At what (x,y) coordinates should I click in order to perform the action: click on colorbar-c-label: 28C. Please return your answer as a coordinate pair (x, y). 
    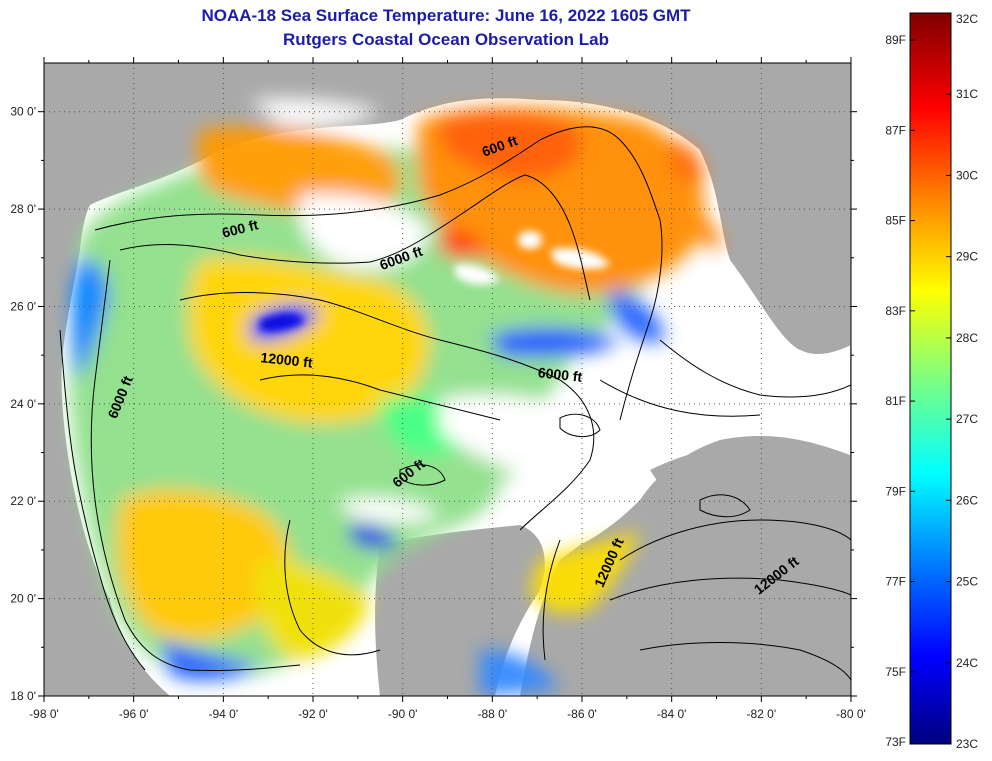
    Looking at the image, I should click on (967, 338).